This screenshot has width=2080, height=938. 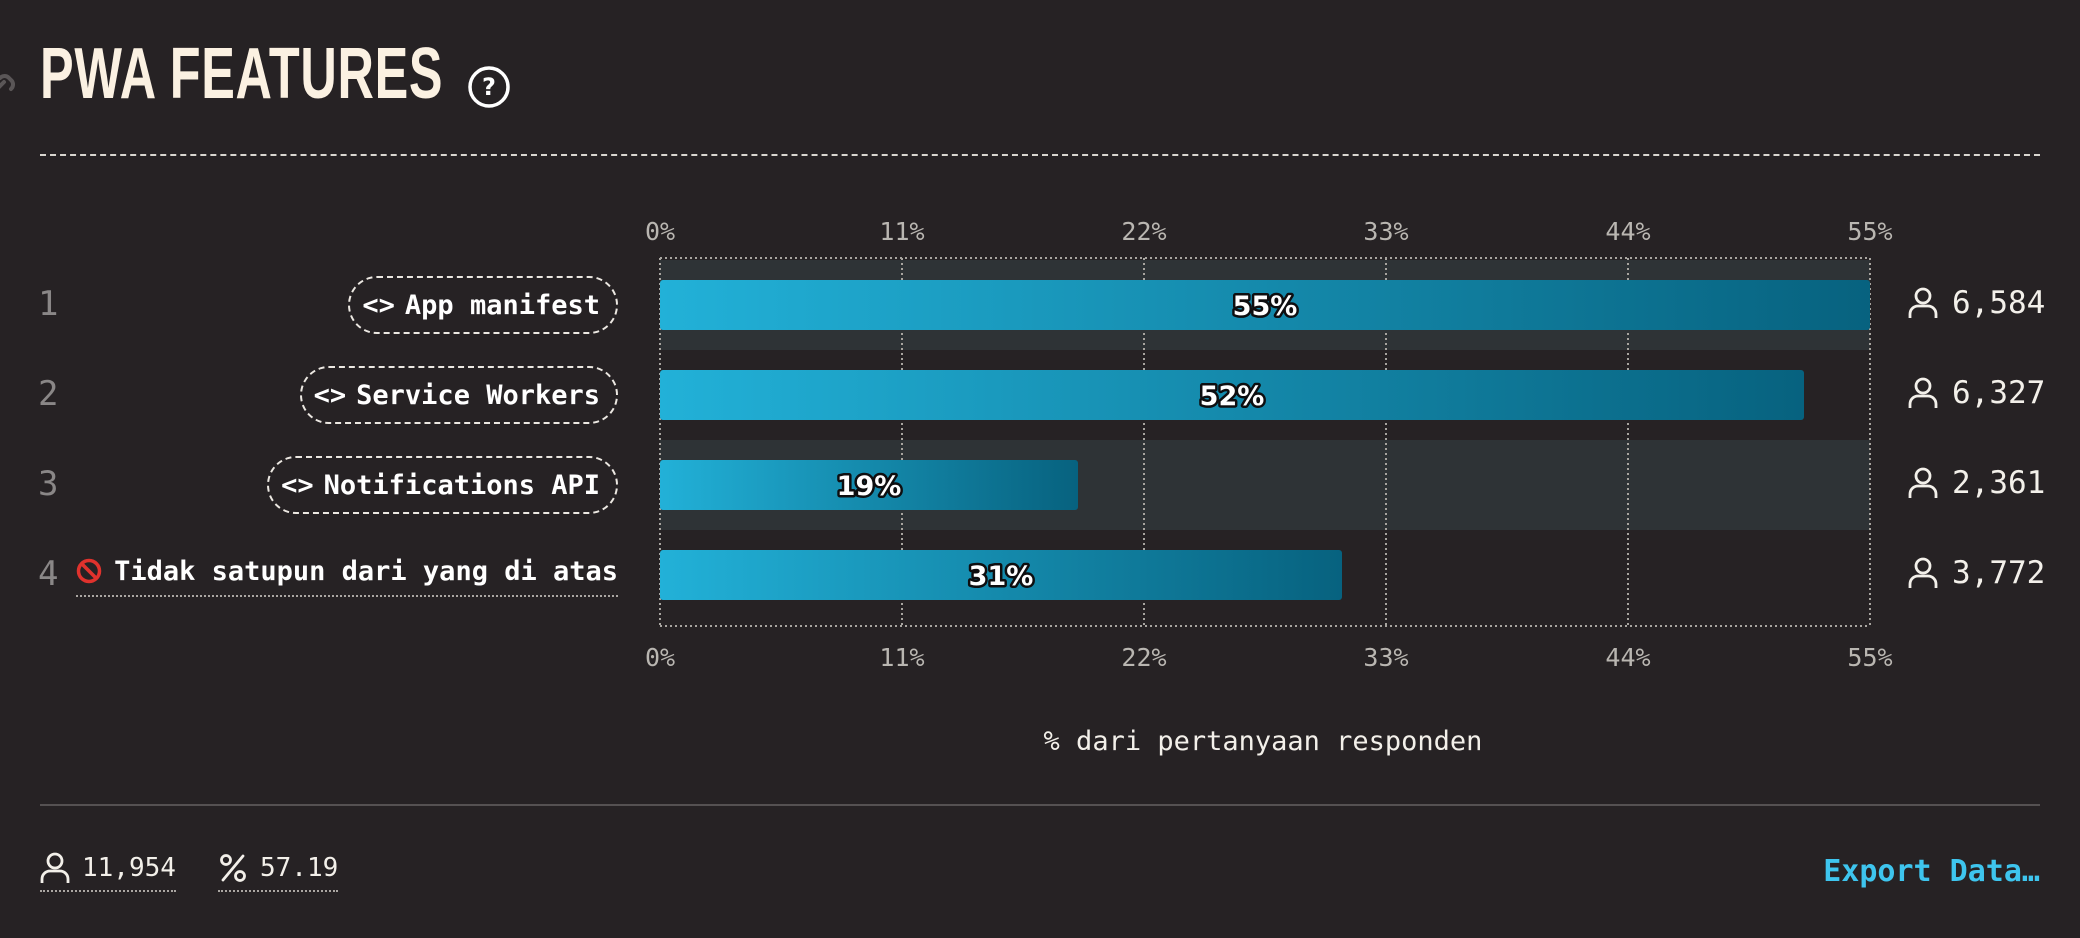 What do you see at coordinates (129, 868) in the screenshot?
I see `total-respondents-value: 11,954` at bounding box center [129, 868].